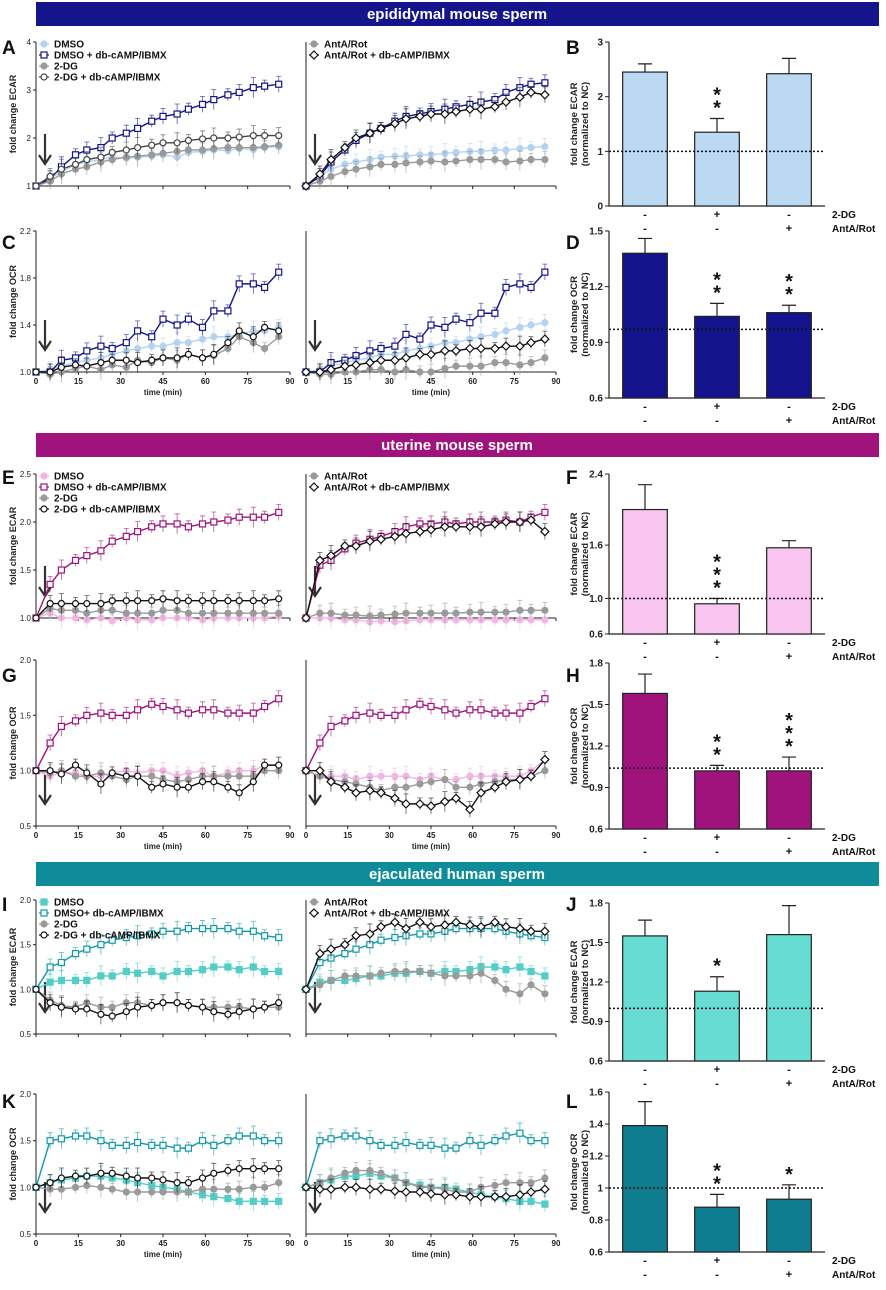 Image resolution: width=886 pixels, height=1290 pixels. I want to click on legend-label: DMSO + db-cAMP/IBMX, so click(110, 488).